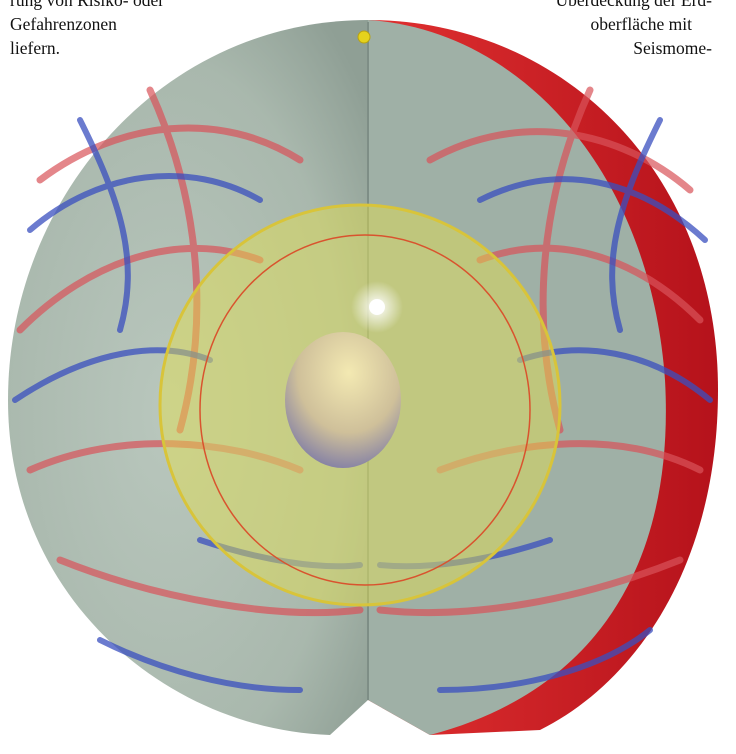  I want to click on left-caption-line-3: liefern., so click(35, 48).